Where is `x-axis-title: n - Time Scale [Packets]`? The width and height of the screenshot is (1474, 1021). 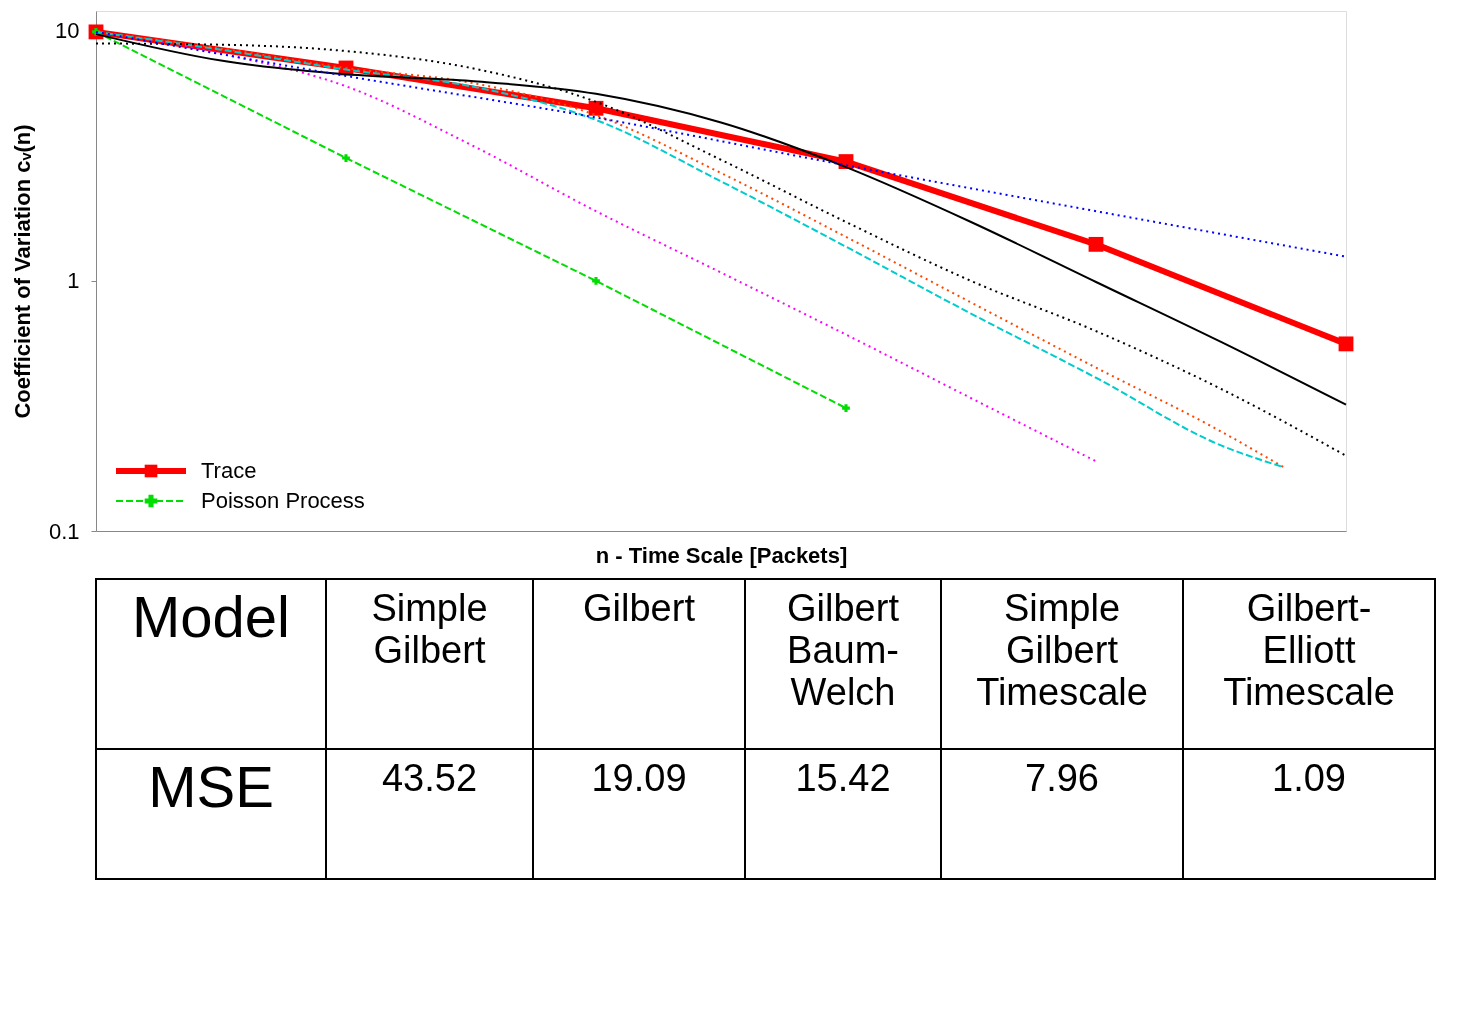
x-axis-title: n - Time Scale [Packets] is located at coordinates (721, 555).